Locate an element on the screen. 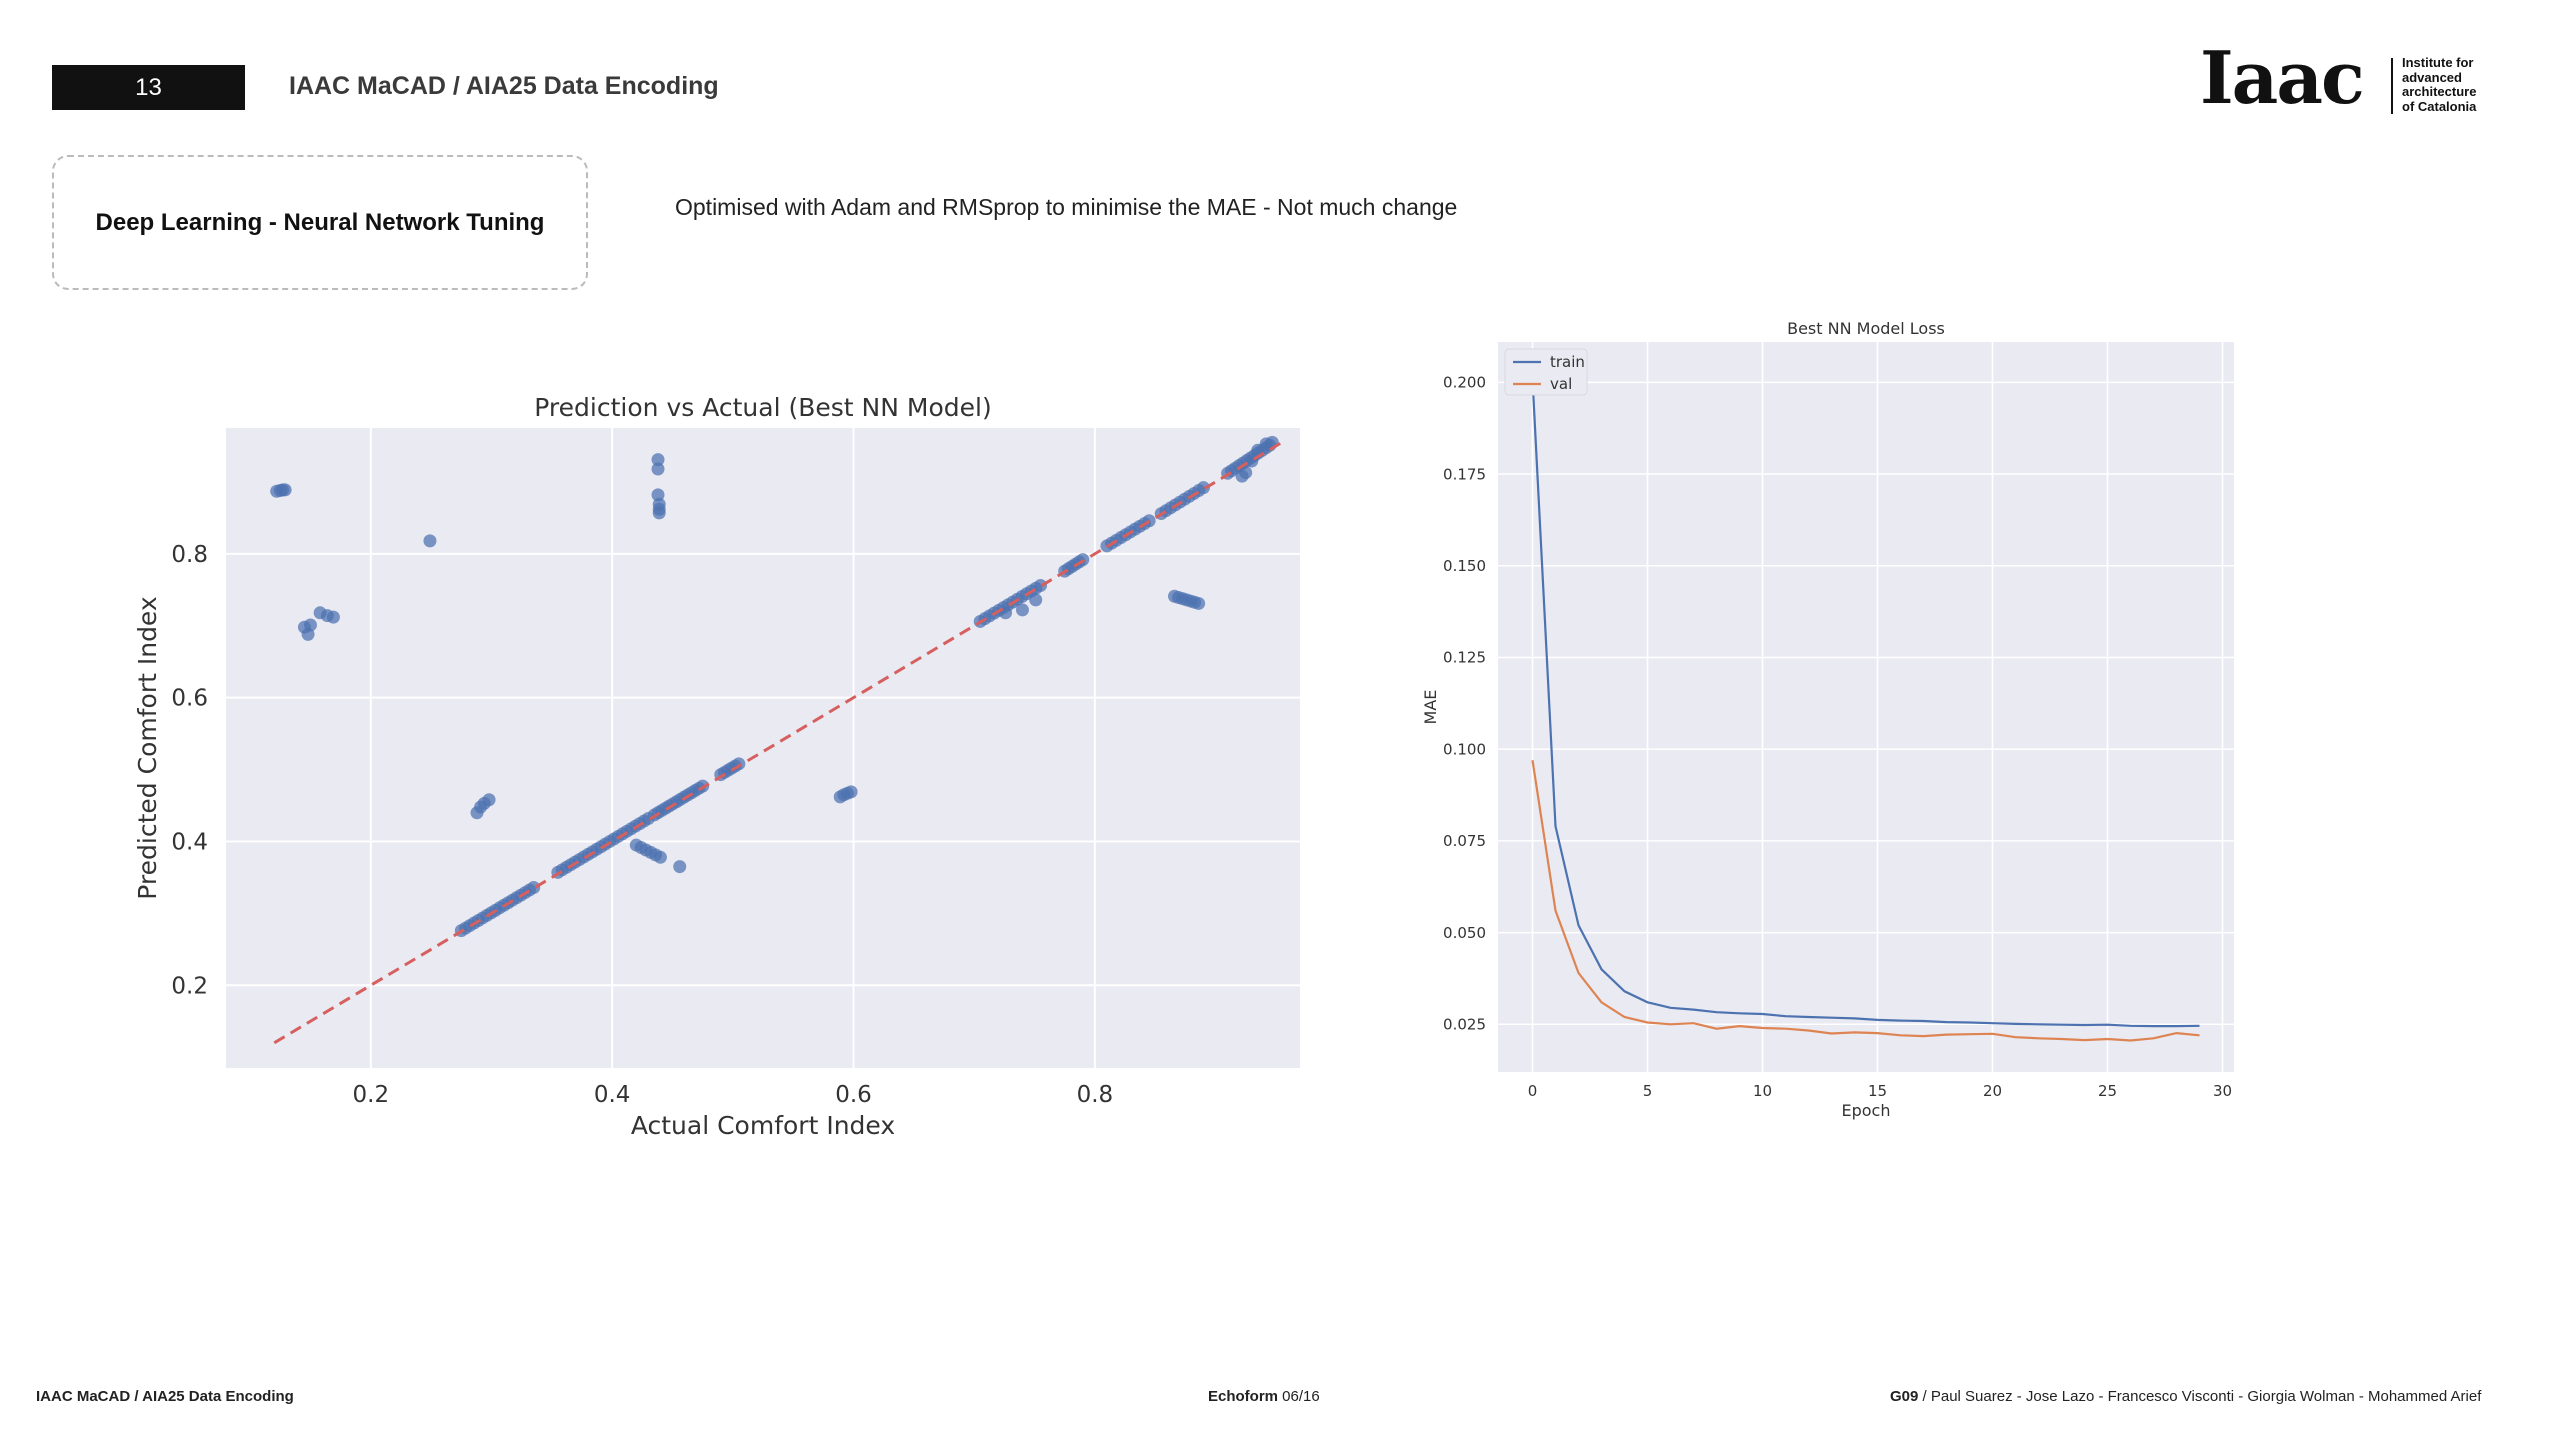  section-title-box: Deep Learning - Neural Network Tuning is located at coordinates (320, 222).